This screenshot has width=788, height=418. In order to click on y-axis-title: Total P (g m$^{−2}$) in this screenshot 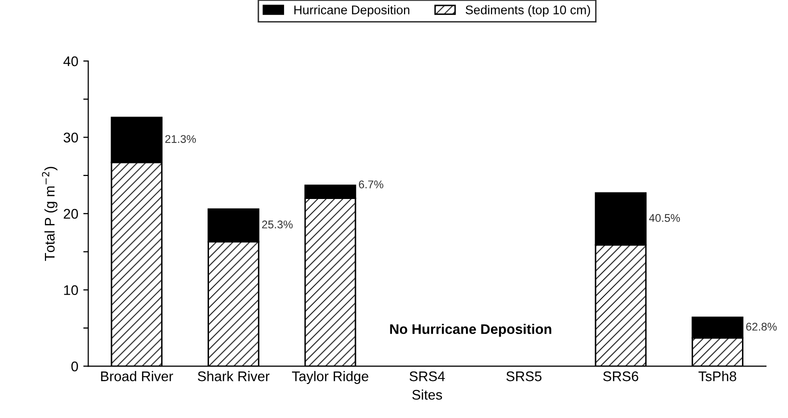, I will do `click(50, 213)`.